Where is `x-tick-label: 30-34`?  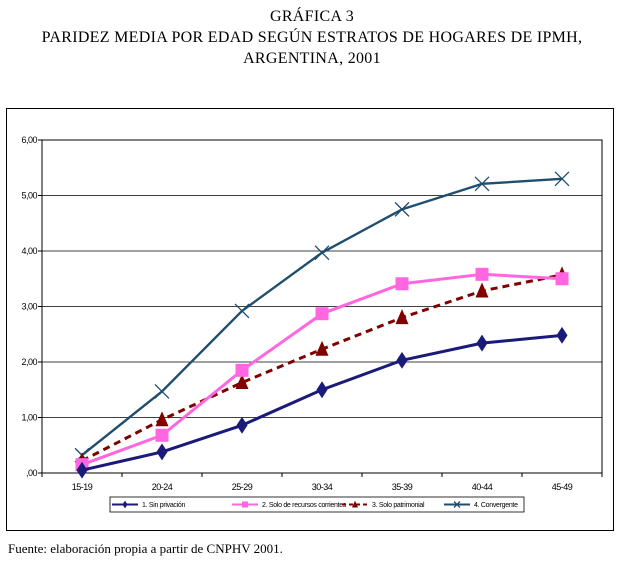 x-tick-label: 30-34 is located at coordinates (322, 487).